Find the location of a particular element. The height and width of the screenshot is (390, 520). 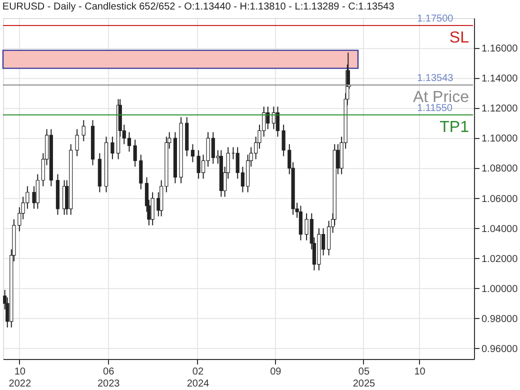

y-tick-label: 1.16000 is located at coordinates (500, 49).